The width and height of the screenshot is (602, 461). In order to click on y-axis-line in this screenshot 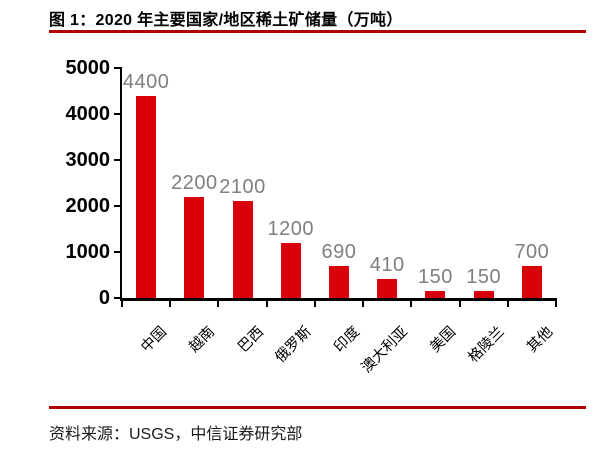, I will do `click(121, 183)`.